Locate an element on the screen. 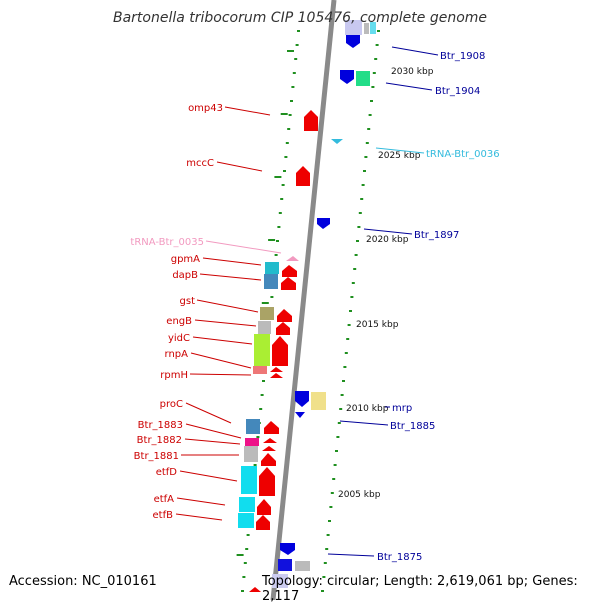 The width and height of the screenshot is (600, 604). forward-strand-genes is located at coordinates (278, 351).